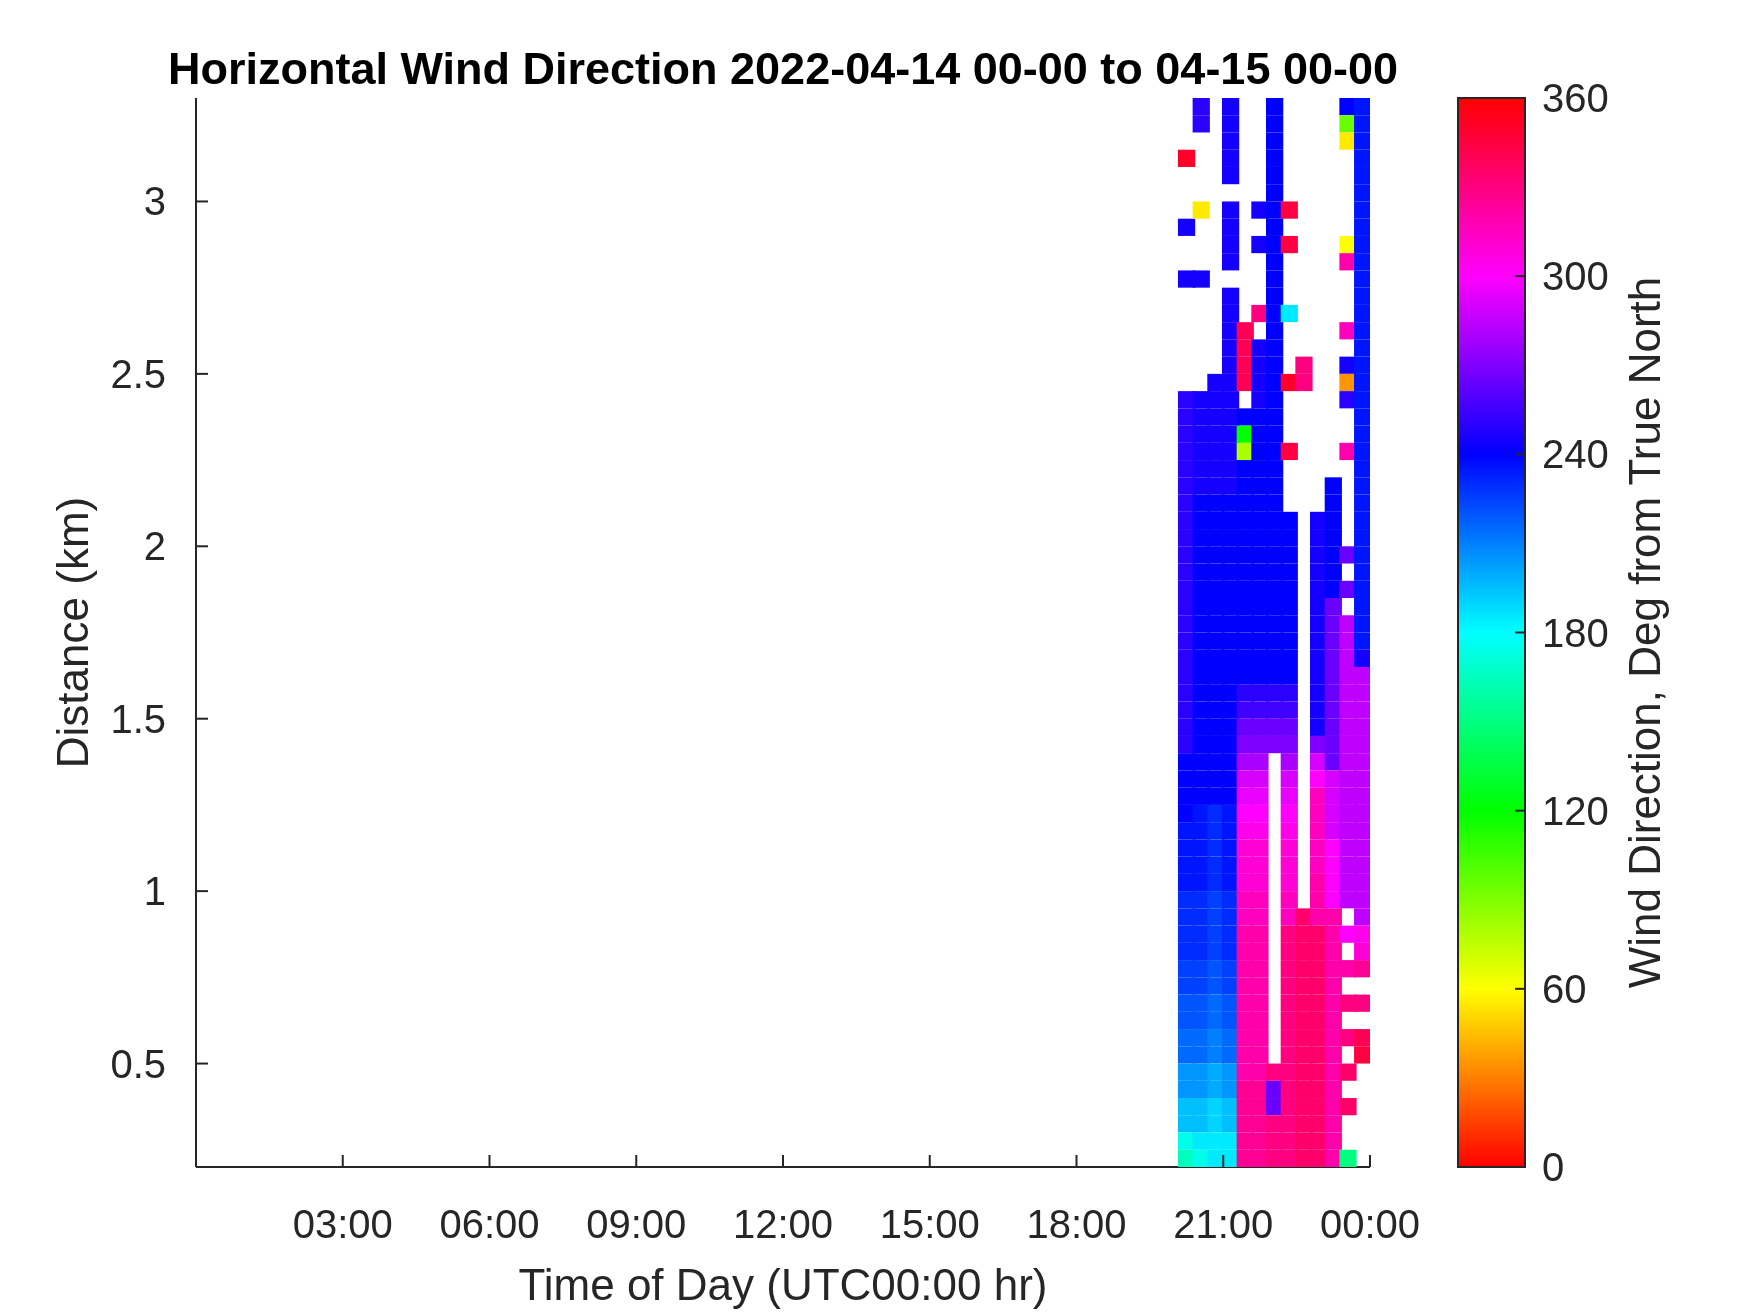 The height and width of the screenshot is (1313, 1750). Describe the element at coordinates (1644, 632) in the screenshot. I see `color-bar-title: Wind Direction, Deg from True North` at that location.